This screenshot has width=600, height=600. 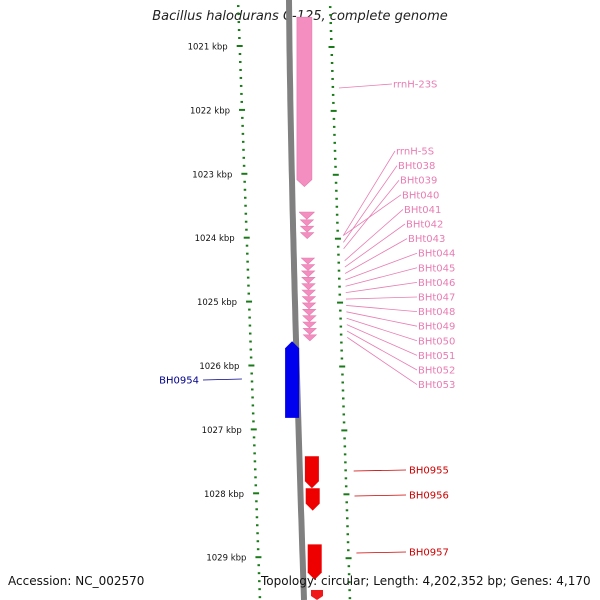 I want to click on feature-bht044, so click(x=308, y=280).